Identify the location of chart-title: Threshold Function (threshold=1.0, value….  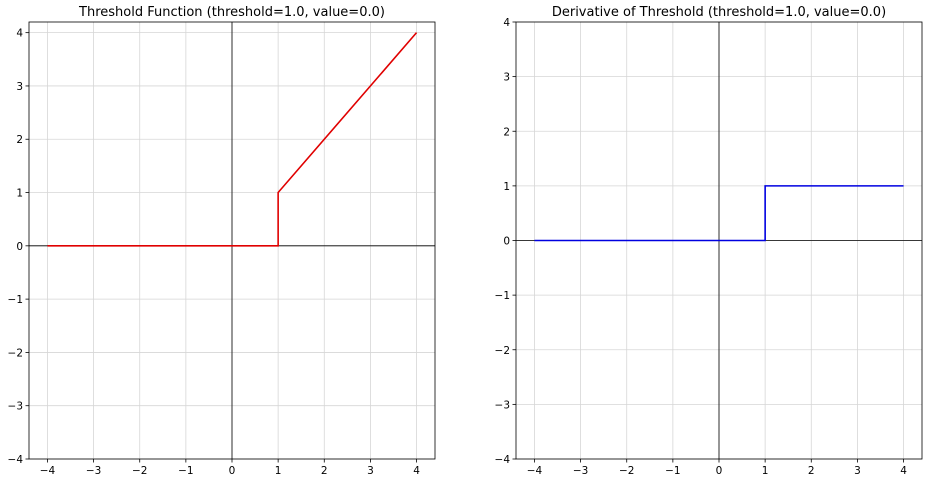
(231, 12).